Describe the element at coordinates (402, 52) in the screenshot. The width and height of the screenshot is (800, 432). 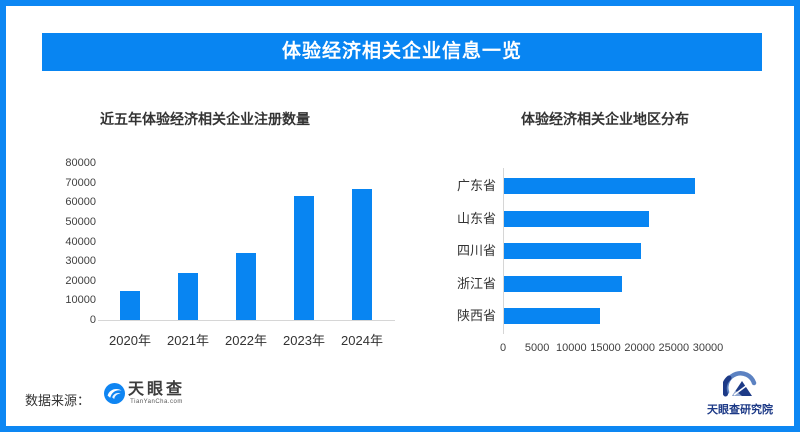
I see `page-title: 体验经济相关企业信息一览` at that location.